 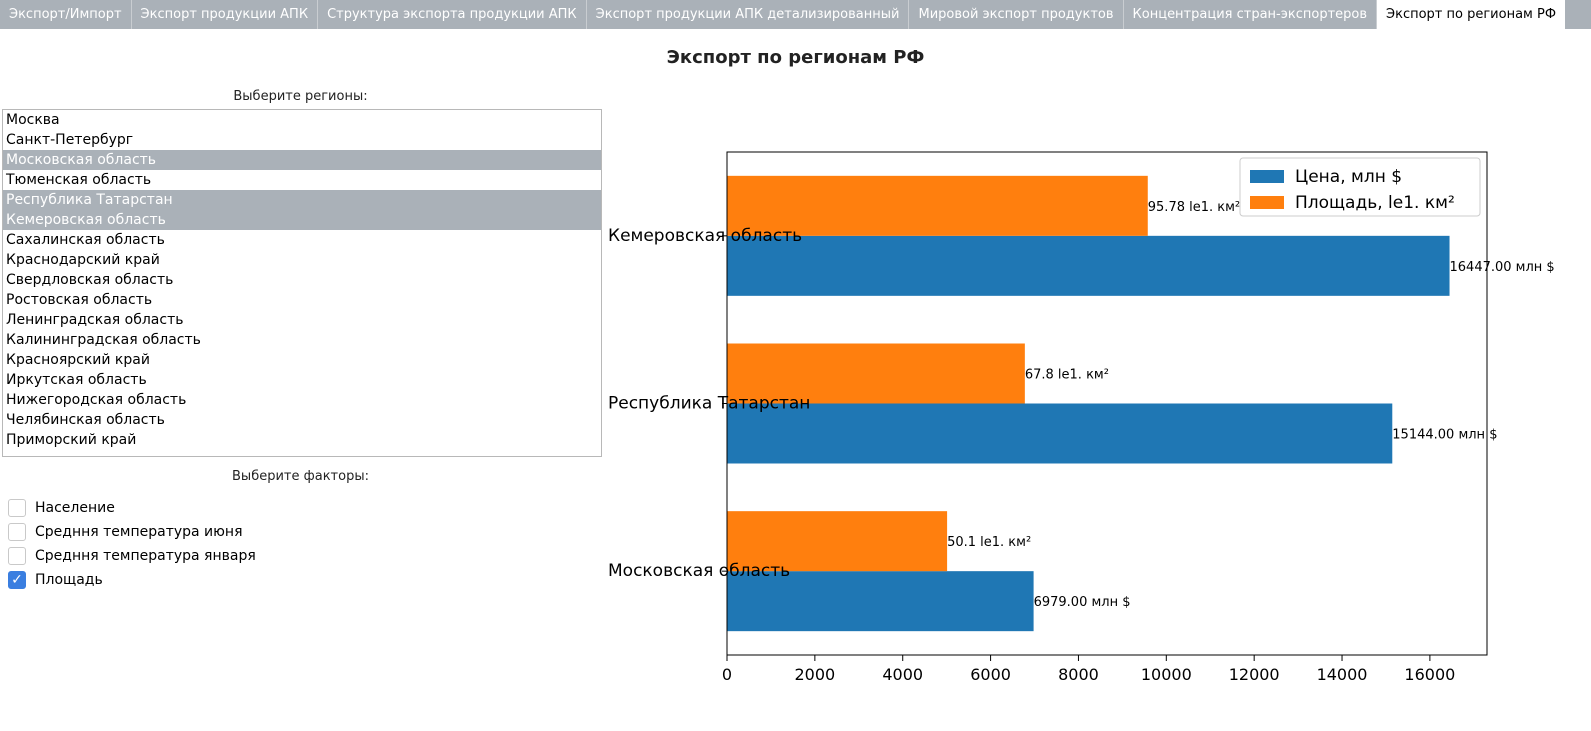 What do you see at coordinates (709, 404) in the screenshot?
I see `category-label: Республика Татарстан` at bounding box center [709, 404].